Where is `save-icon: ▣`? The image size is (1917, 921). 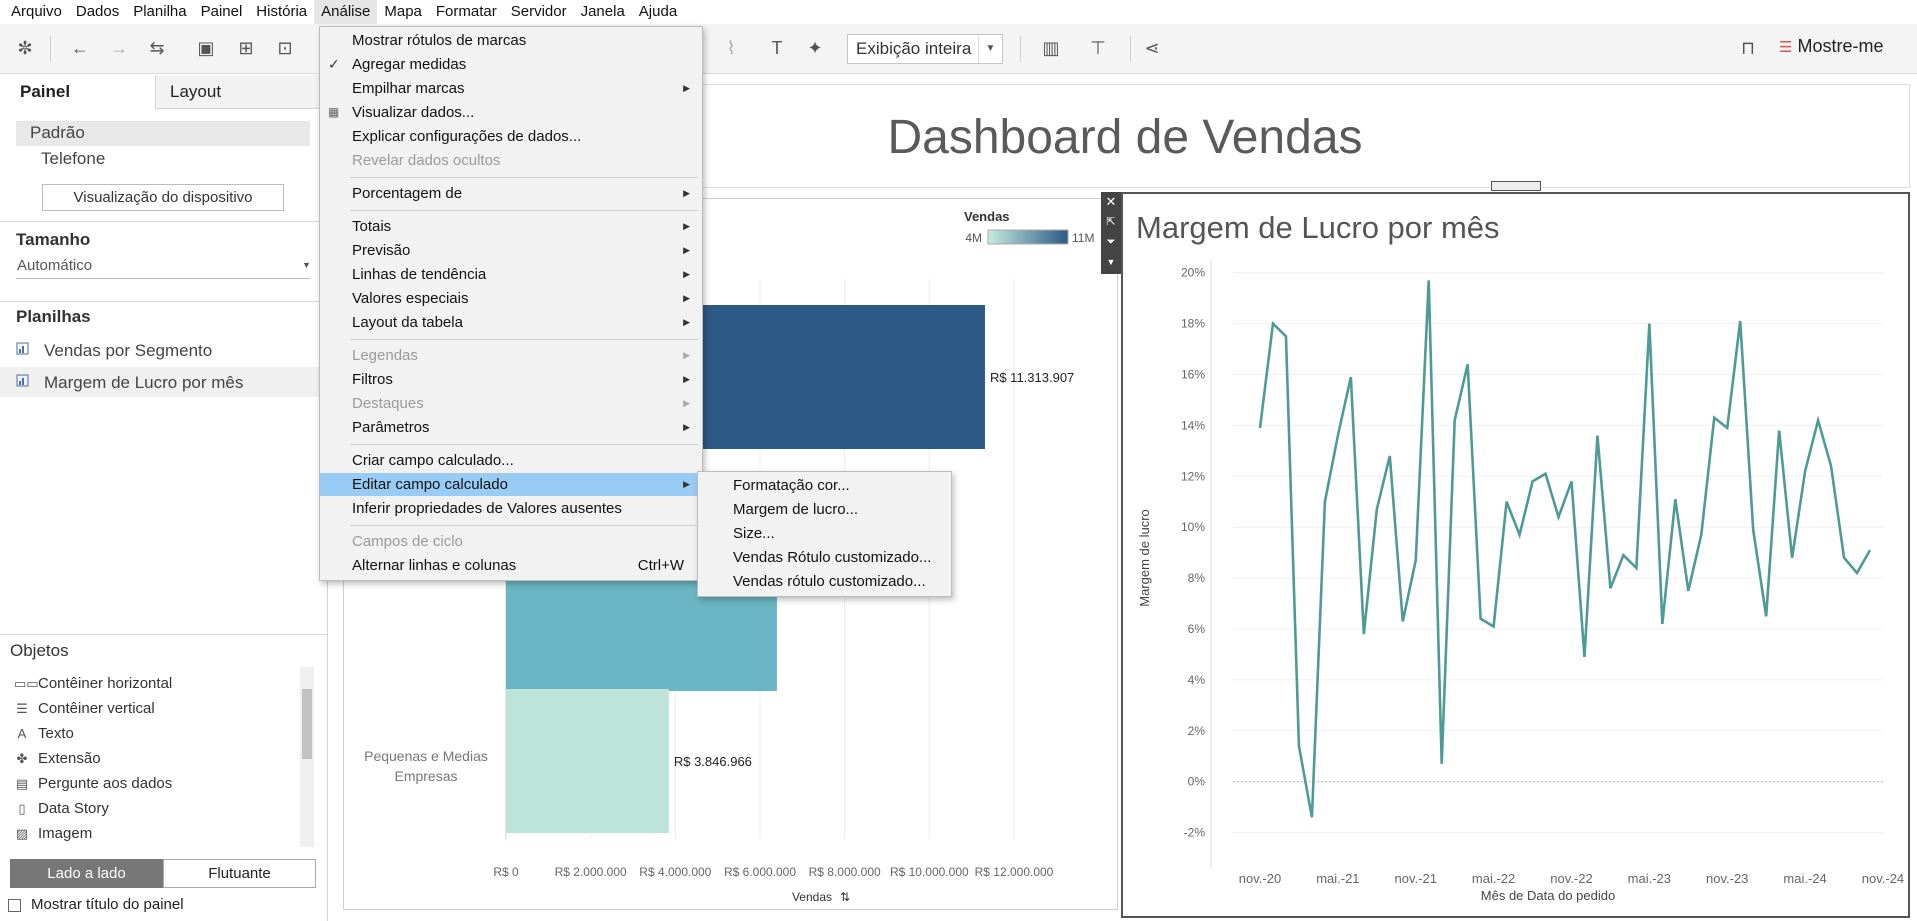 save-icon: ▣ is located at coordinates (206, 48).